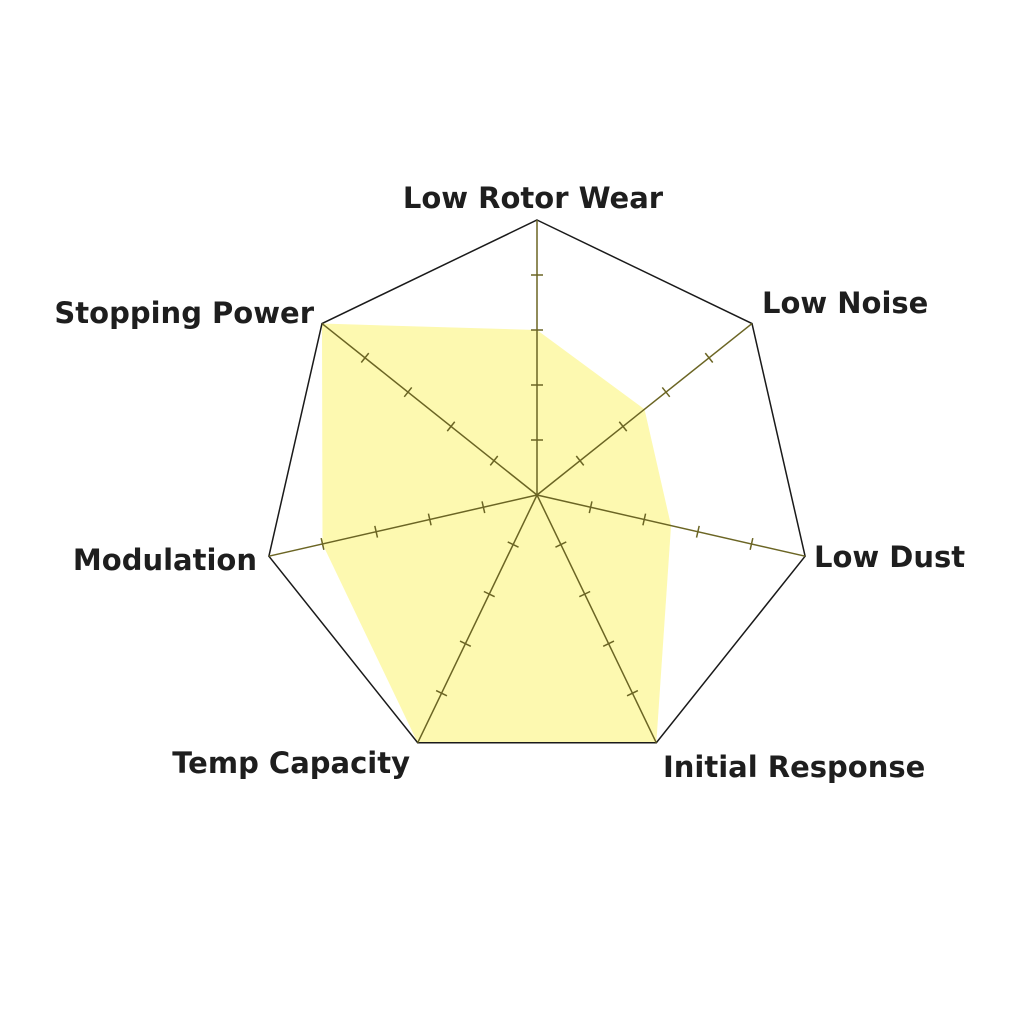 This screenshot has height=1024, width=1024. I want to click on axis-label-stopping-power: Stopping Power, so click(184, 313).